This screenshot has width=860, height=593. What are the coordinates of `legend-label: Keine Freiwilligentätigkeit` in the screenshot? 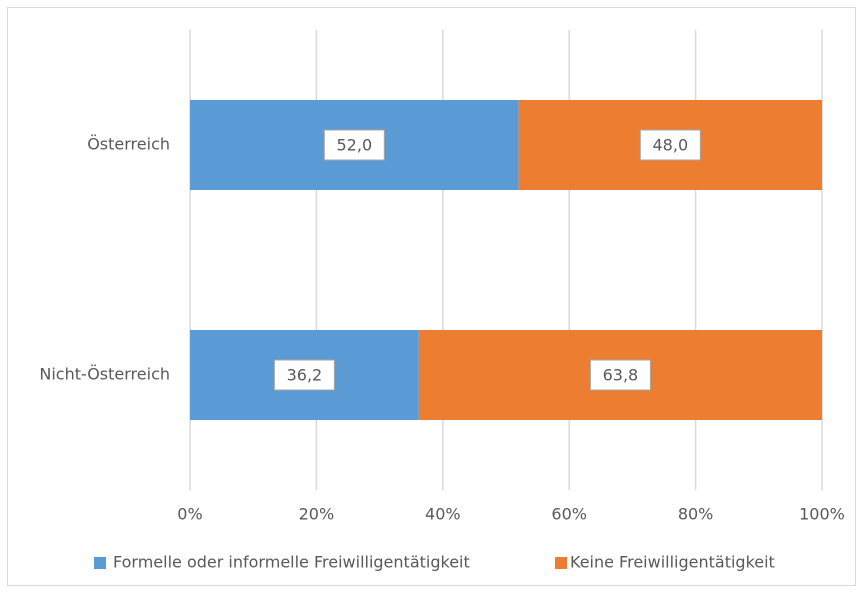 It's located at (672, 562).